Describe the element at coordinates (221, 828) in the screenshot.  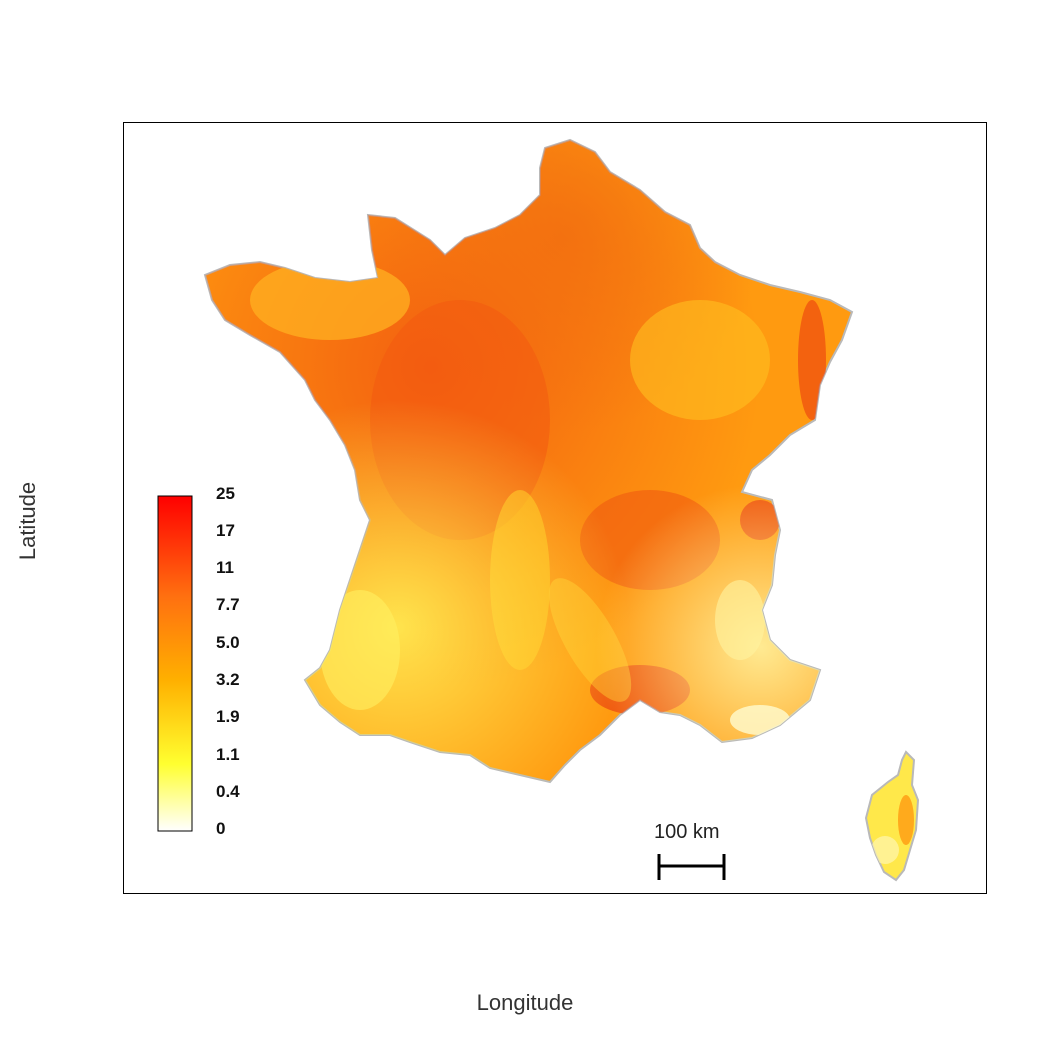
I see `legend-tick: 0` at that location.